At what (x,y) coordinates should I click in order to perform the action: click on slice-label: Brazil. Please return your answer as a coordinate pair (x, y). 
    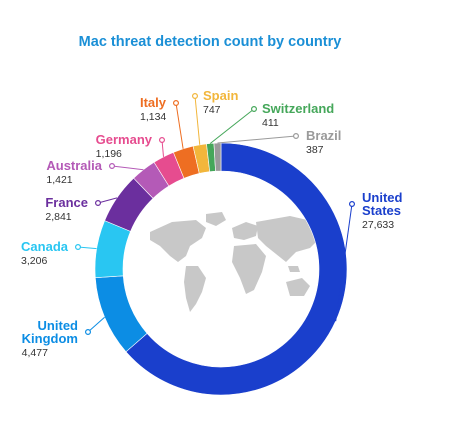
    Looking at the image, I should click on (323, 135).